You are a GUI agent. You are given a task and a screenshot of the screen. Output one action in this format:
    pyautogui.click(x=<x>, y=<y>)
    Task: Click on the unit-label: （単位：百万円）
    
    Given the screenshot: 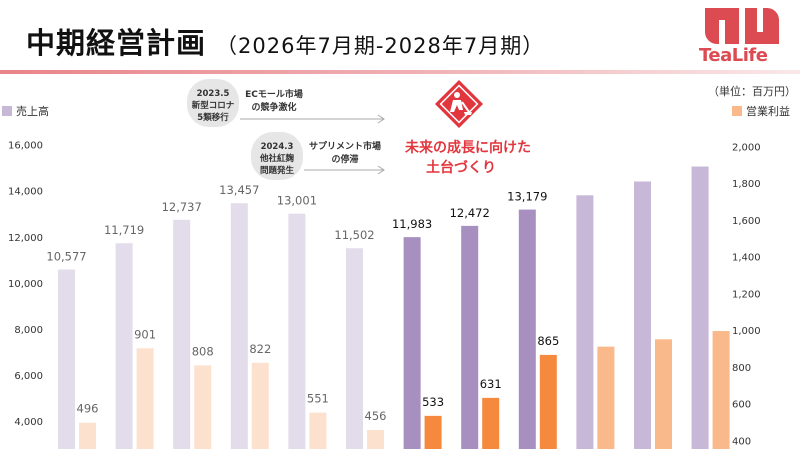 What is the action you would take?
    pyautogui.click(x=752, y=91)
    